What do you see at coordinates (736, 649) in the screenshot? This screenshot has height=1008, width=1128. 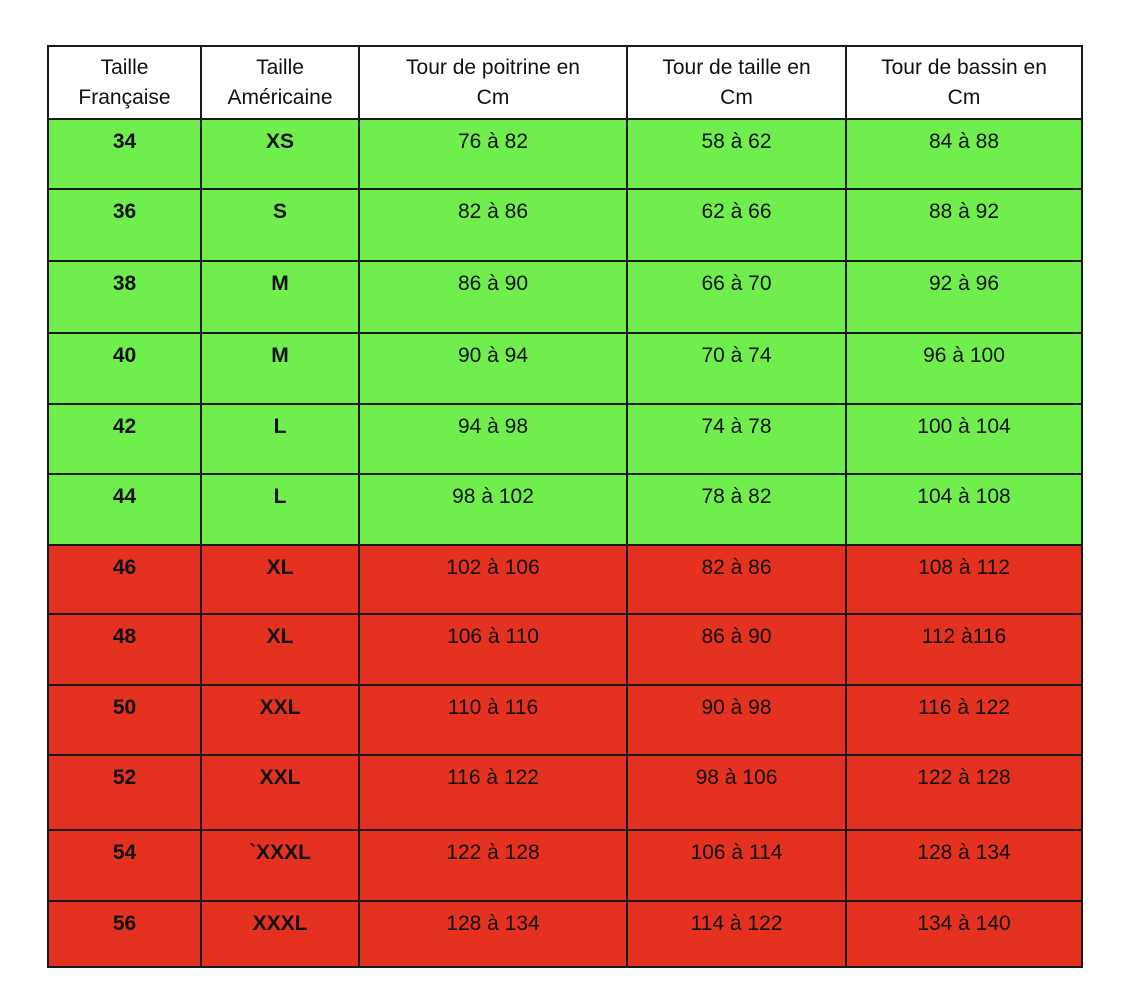 I see `waist-cell: 86 à 90` at bounding box center [736, 649].